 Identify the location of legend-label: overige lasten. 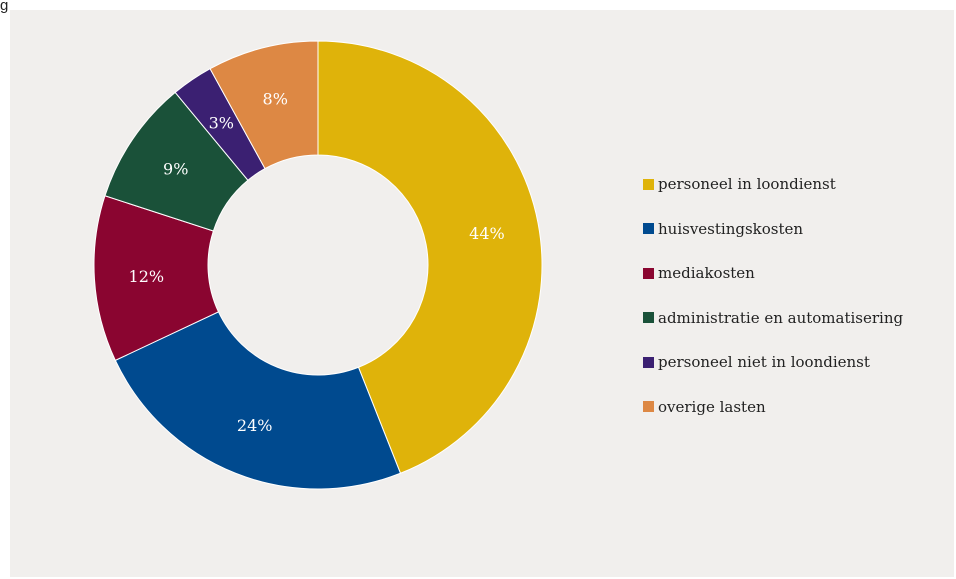
(712, 406).